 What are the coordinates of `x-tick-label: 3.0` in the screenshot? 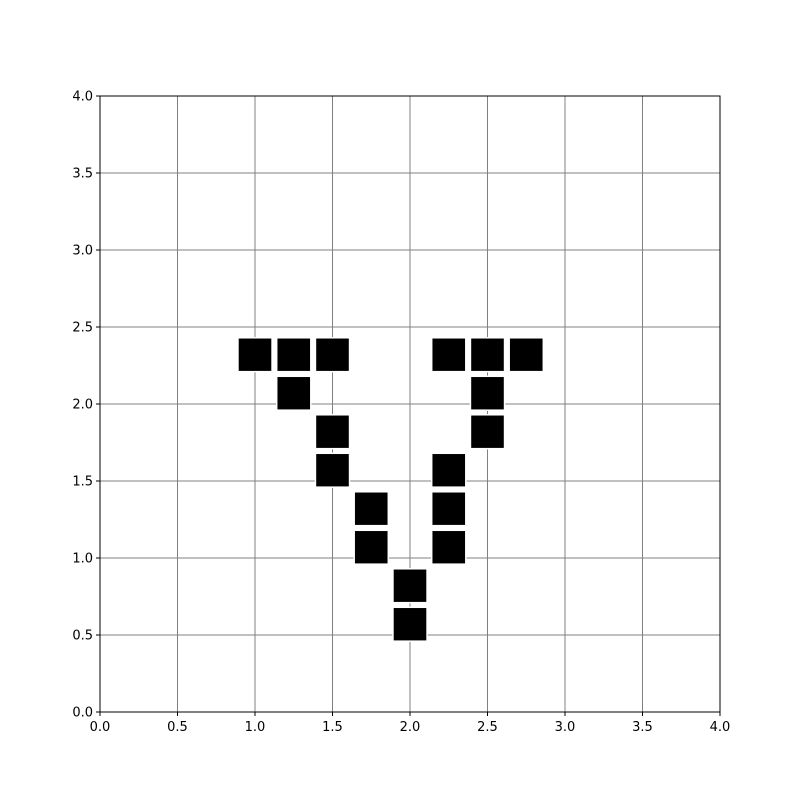 It's located at (565, 727).